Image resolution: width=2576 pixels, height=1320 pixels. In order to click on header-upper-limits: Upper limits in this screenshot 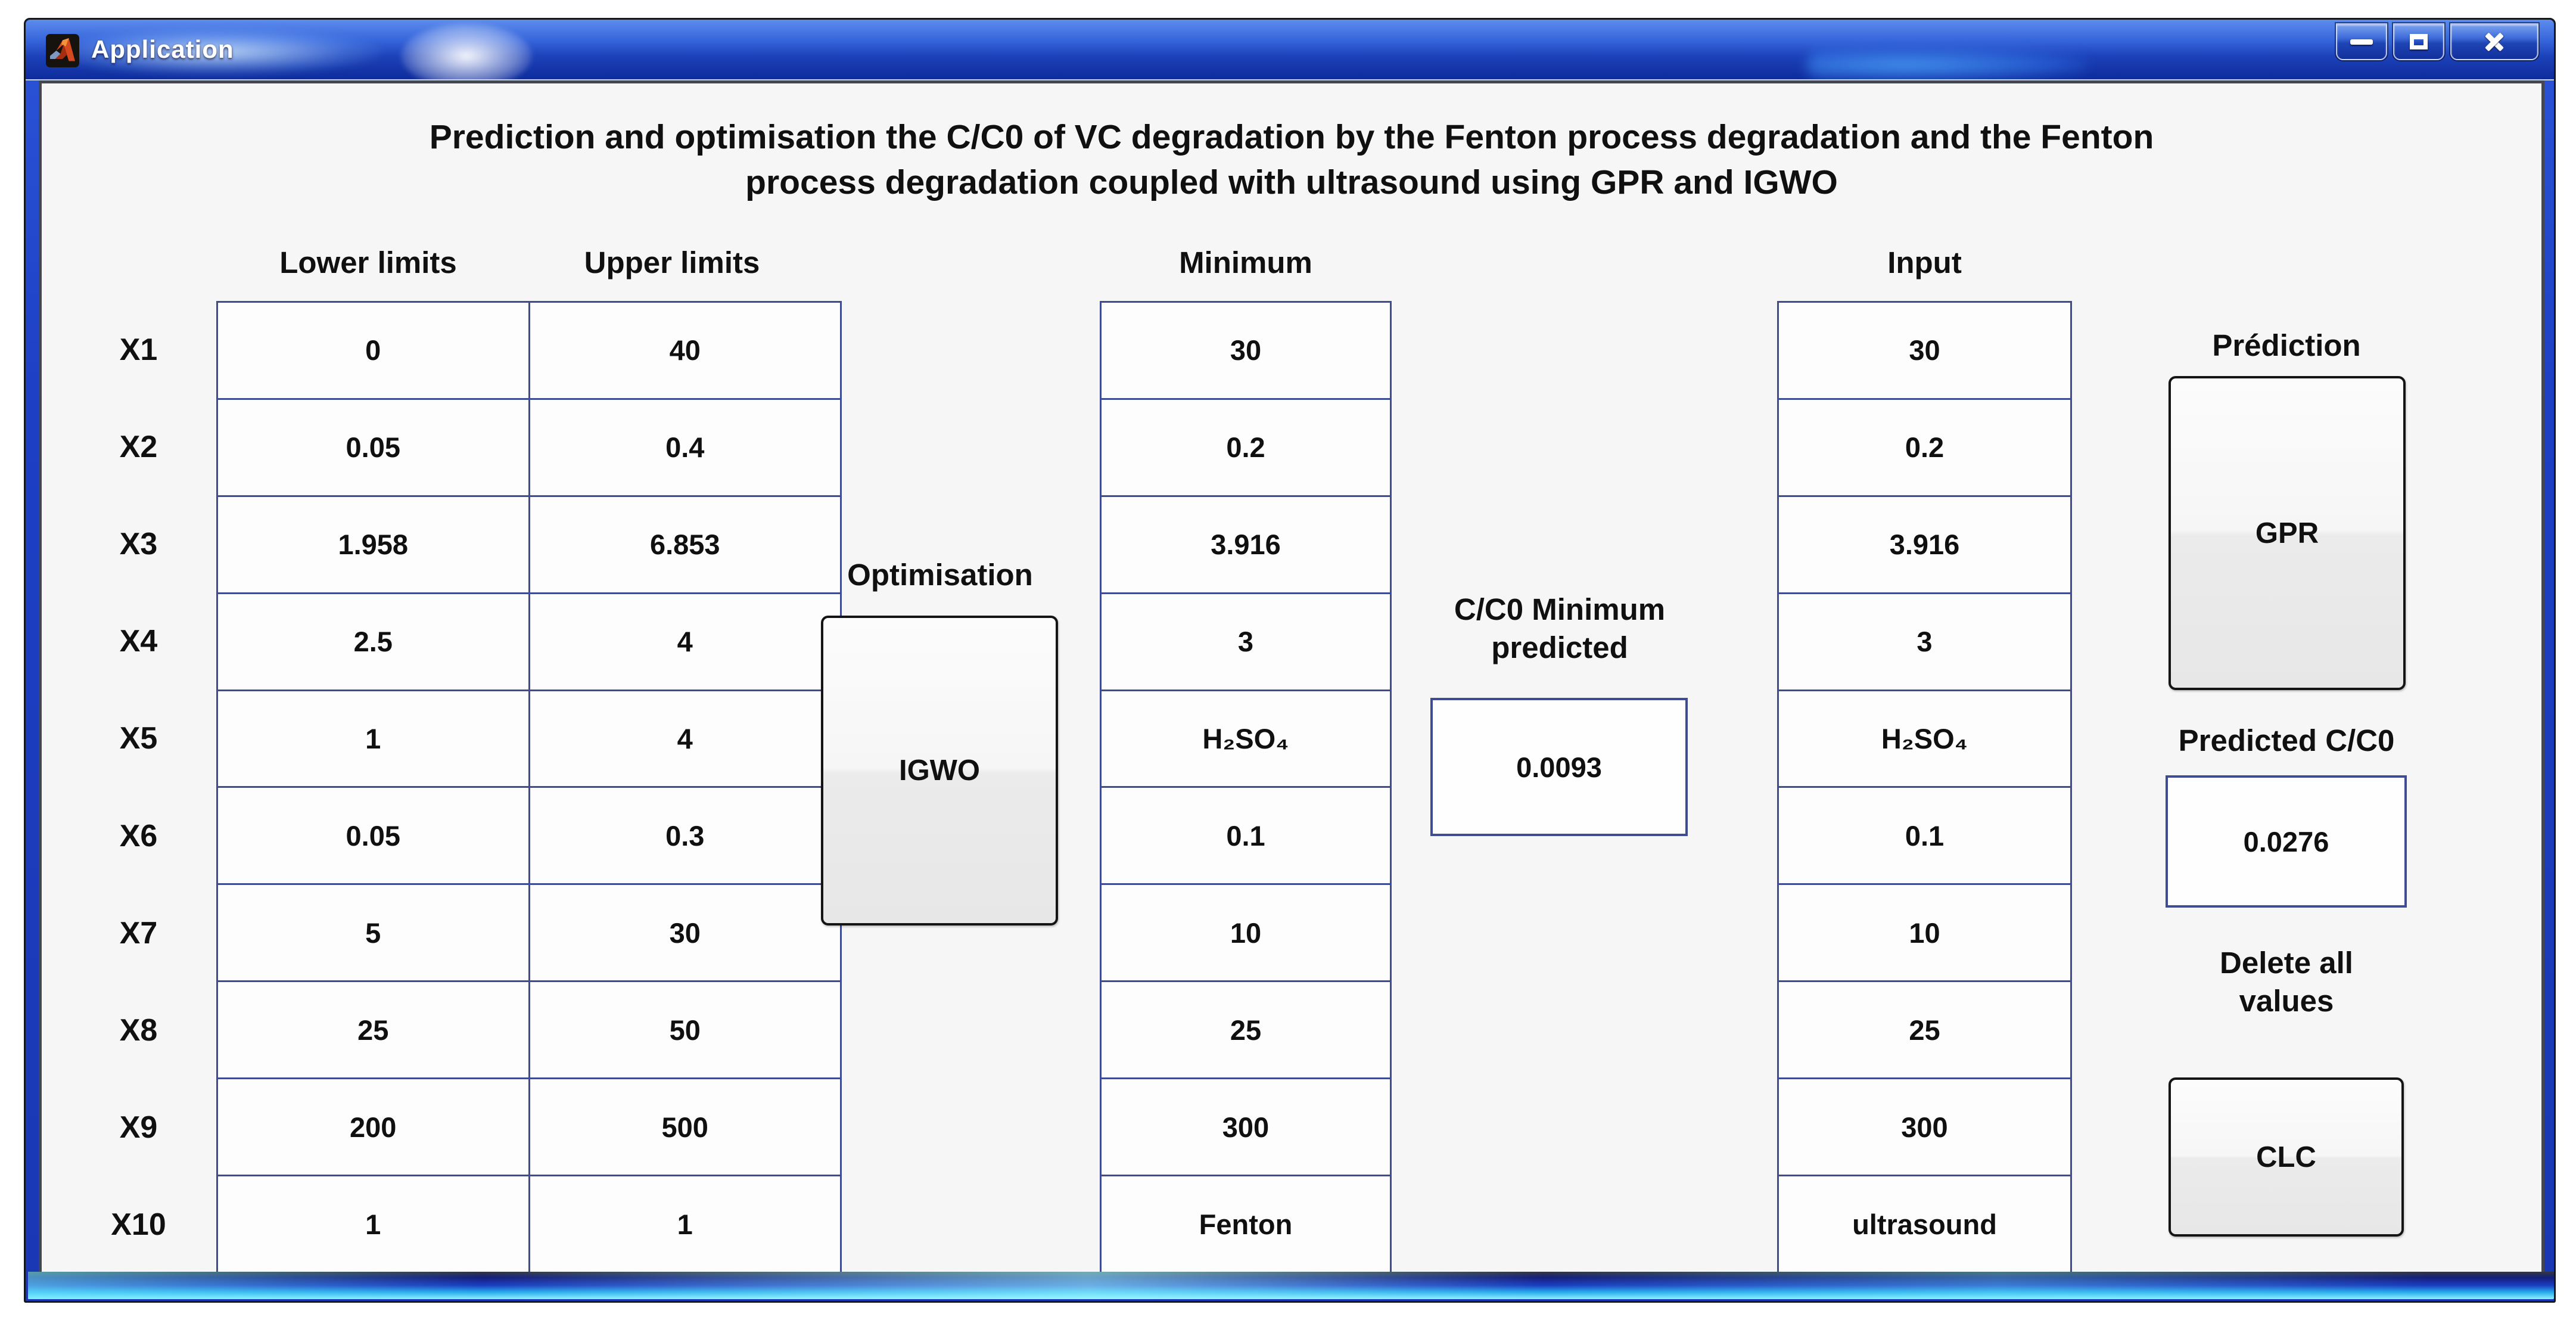, I will do `click(672, 262)`.